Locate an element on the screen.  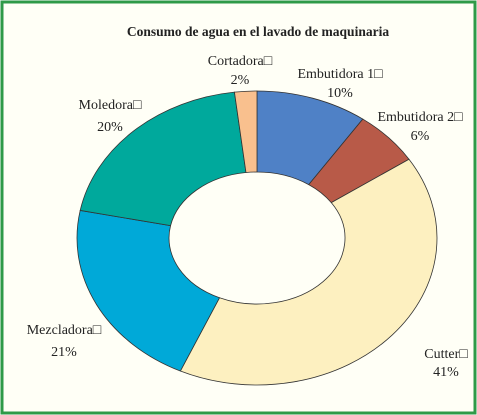
segment-label: Cortadora□ is located at coordinates (240, 61).